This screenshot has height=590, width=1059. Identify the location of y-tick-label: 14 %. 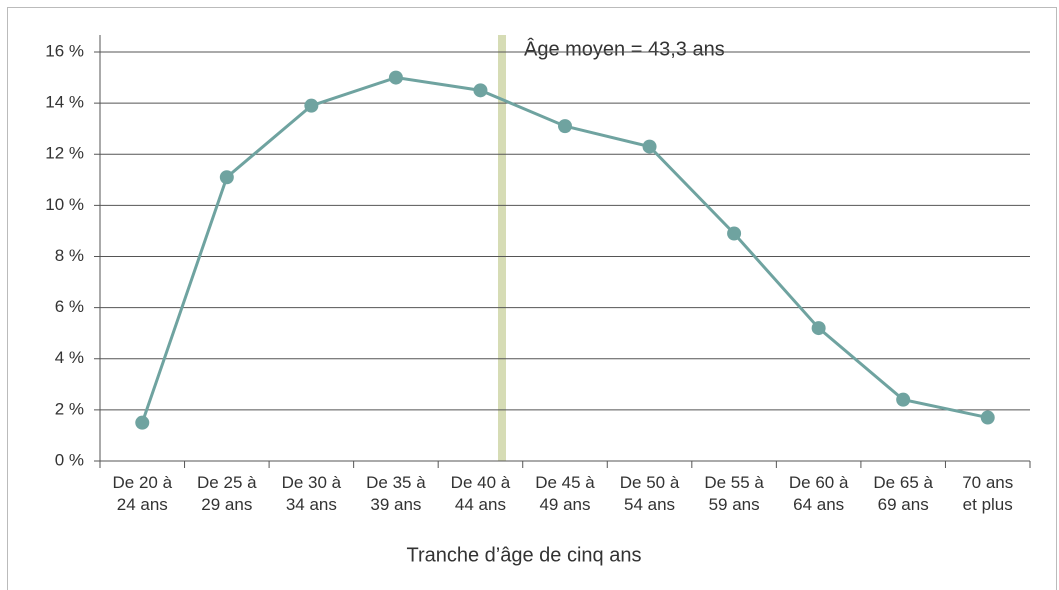
(64, 102).